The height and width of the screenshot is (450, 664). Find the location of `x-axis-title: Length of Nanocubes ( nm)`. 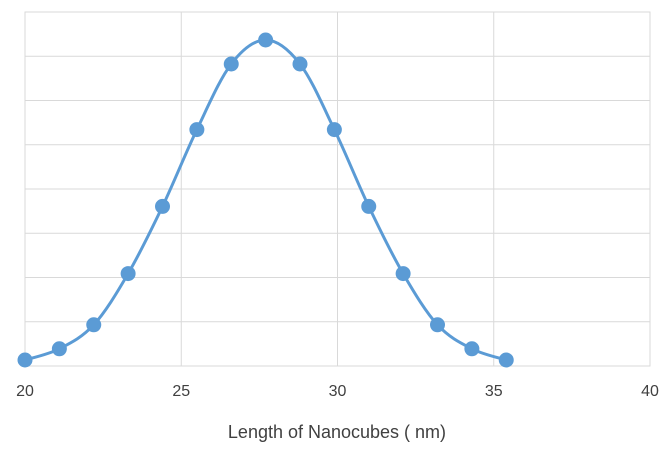

x-axis-title: Length of Nanocubes ( nm) is located at coordinates (337, 432).